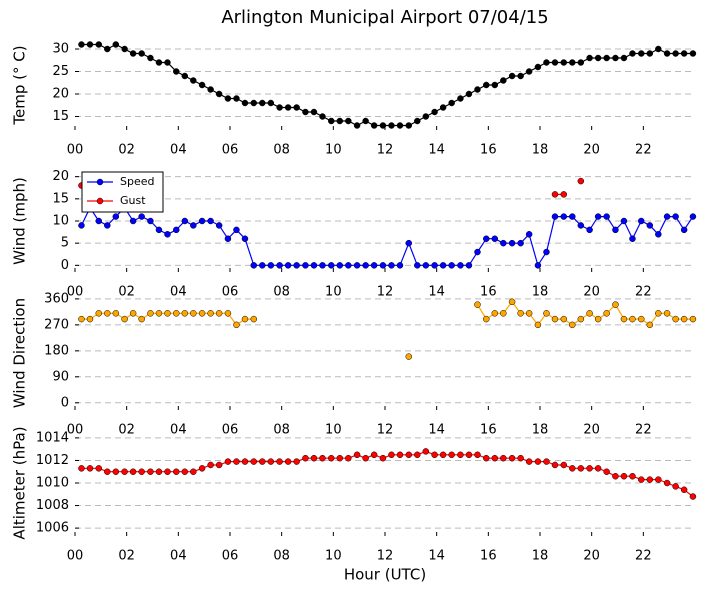 The height and width of the screenshot is (594, 705). I want to click on y-tick-label: 20, so click(60, 176).